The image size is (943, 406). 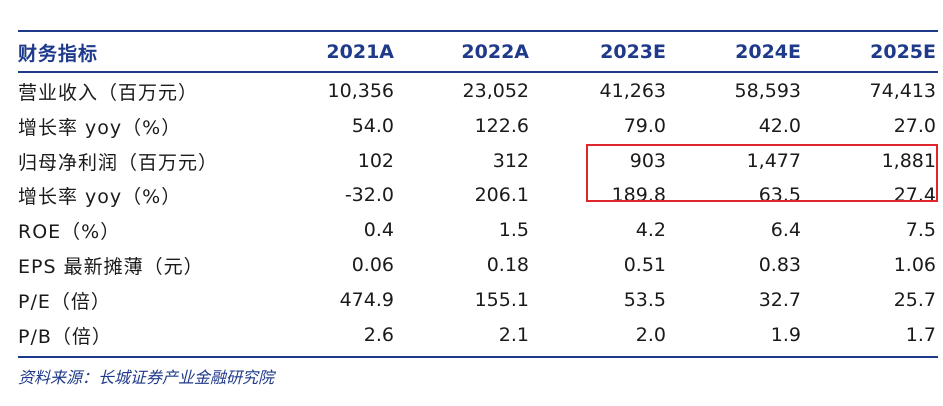 I want to click on table-bottom-rule, so click(x=478, y=357).